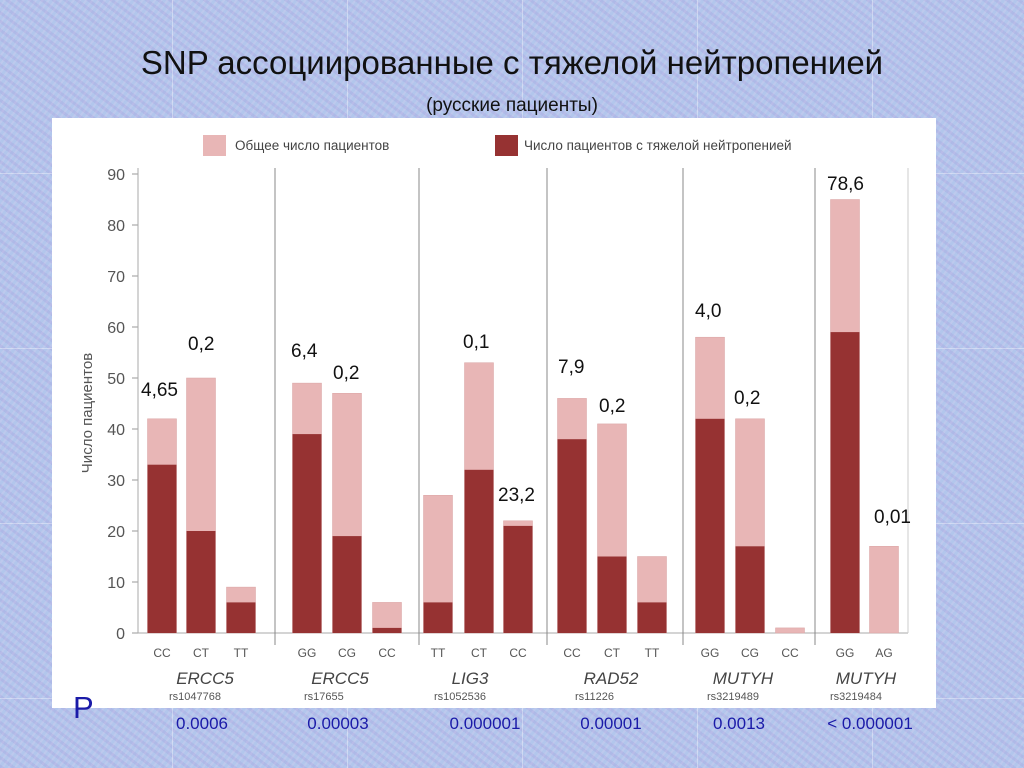 This screenshot has height=768, width=1024. What do you see at coordinates (214, 145) in the screenshot?
I see `legend-swatch-total` at bounding box center [214, 145].